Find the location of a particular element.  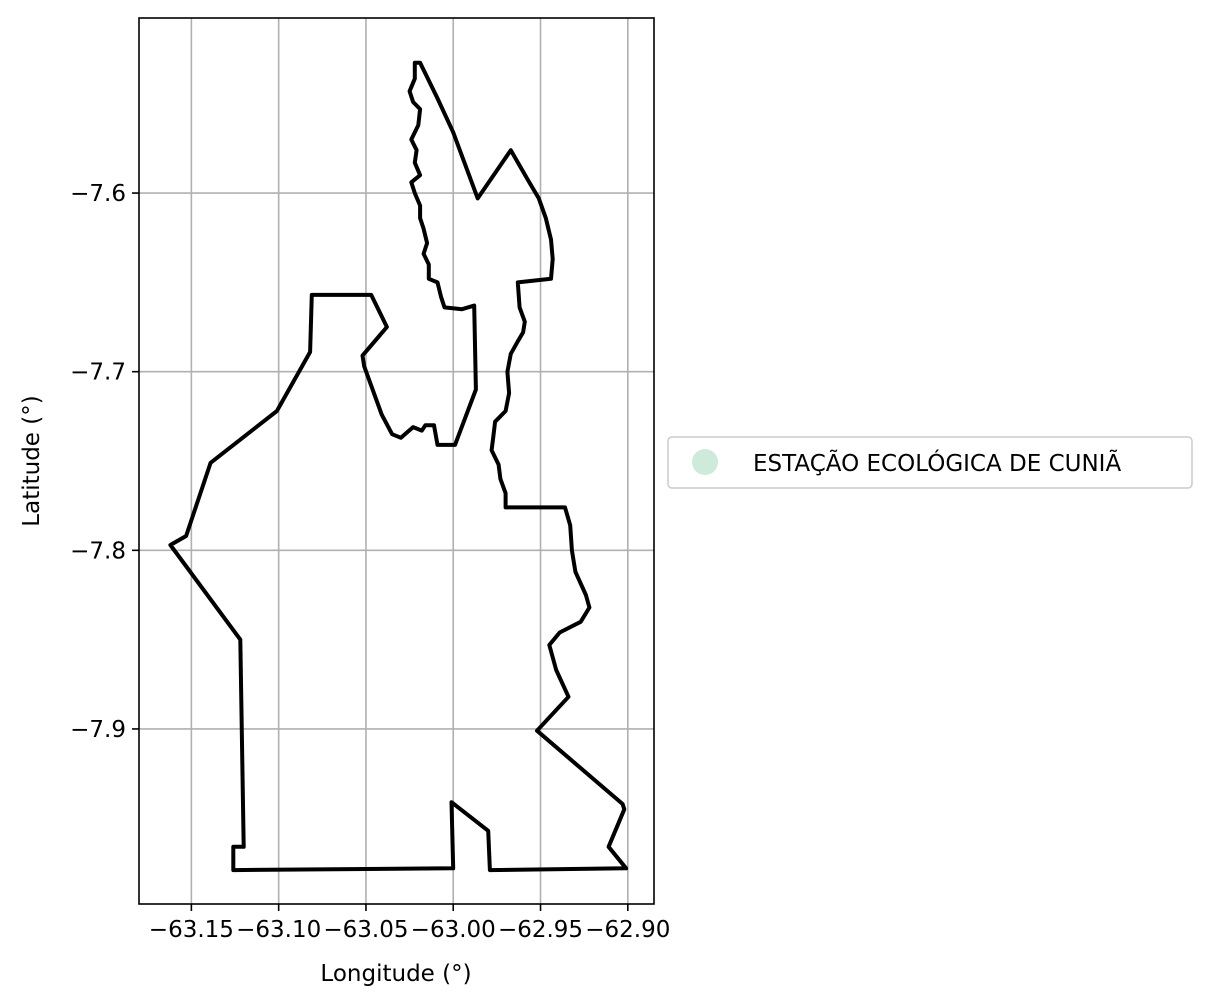

x-tick-label: −63.10 is located at coordinates (278, 930).